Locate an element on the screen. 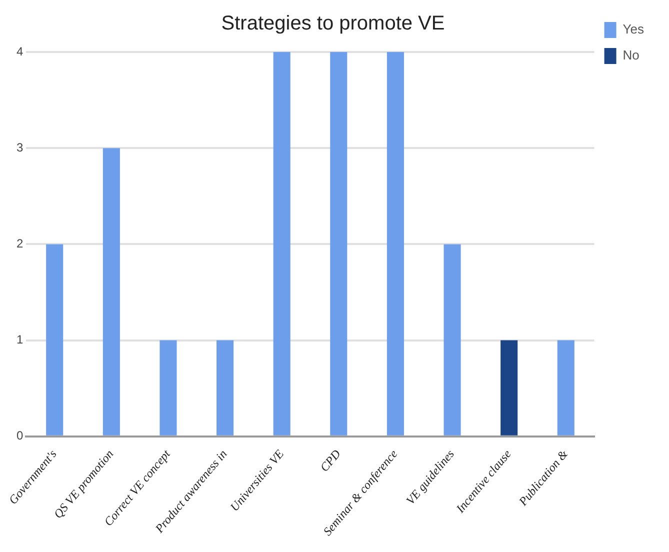 This screenshot has width=669, height=552. y-tick-label: 3 is located at coordinates (20, 147).